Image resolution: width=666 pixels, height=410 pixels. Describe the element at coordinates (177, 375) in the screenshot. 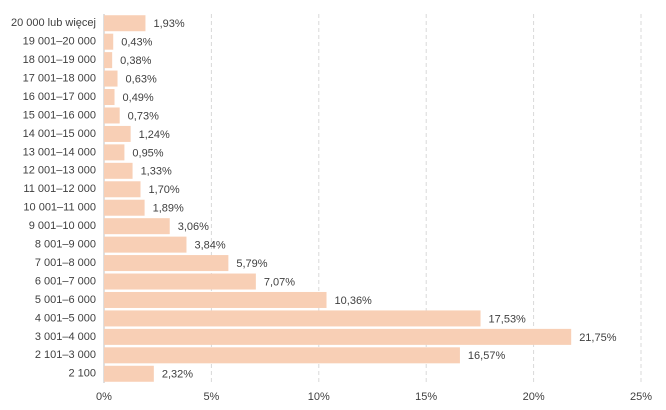

I see `value-label: 2,32%` at that location.